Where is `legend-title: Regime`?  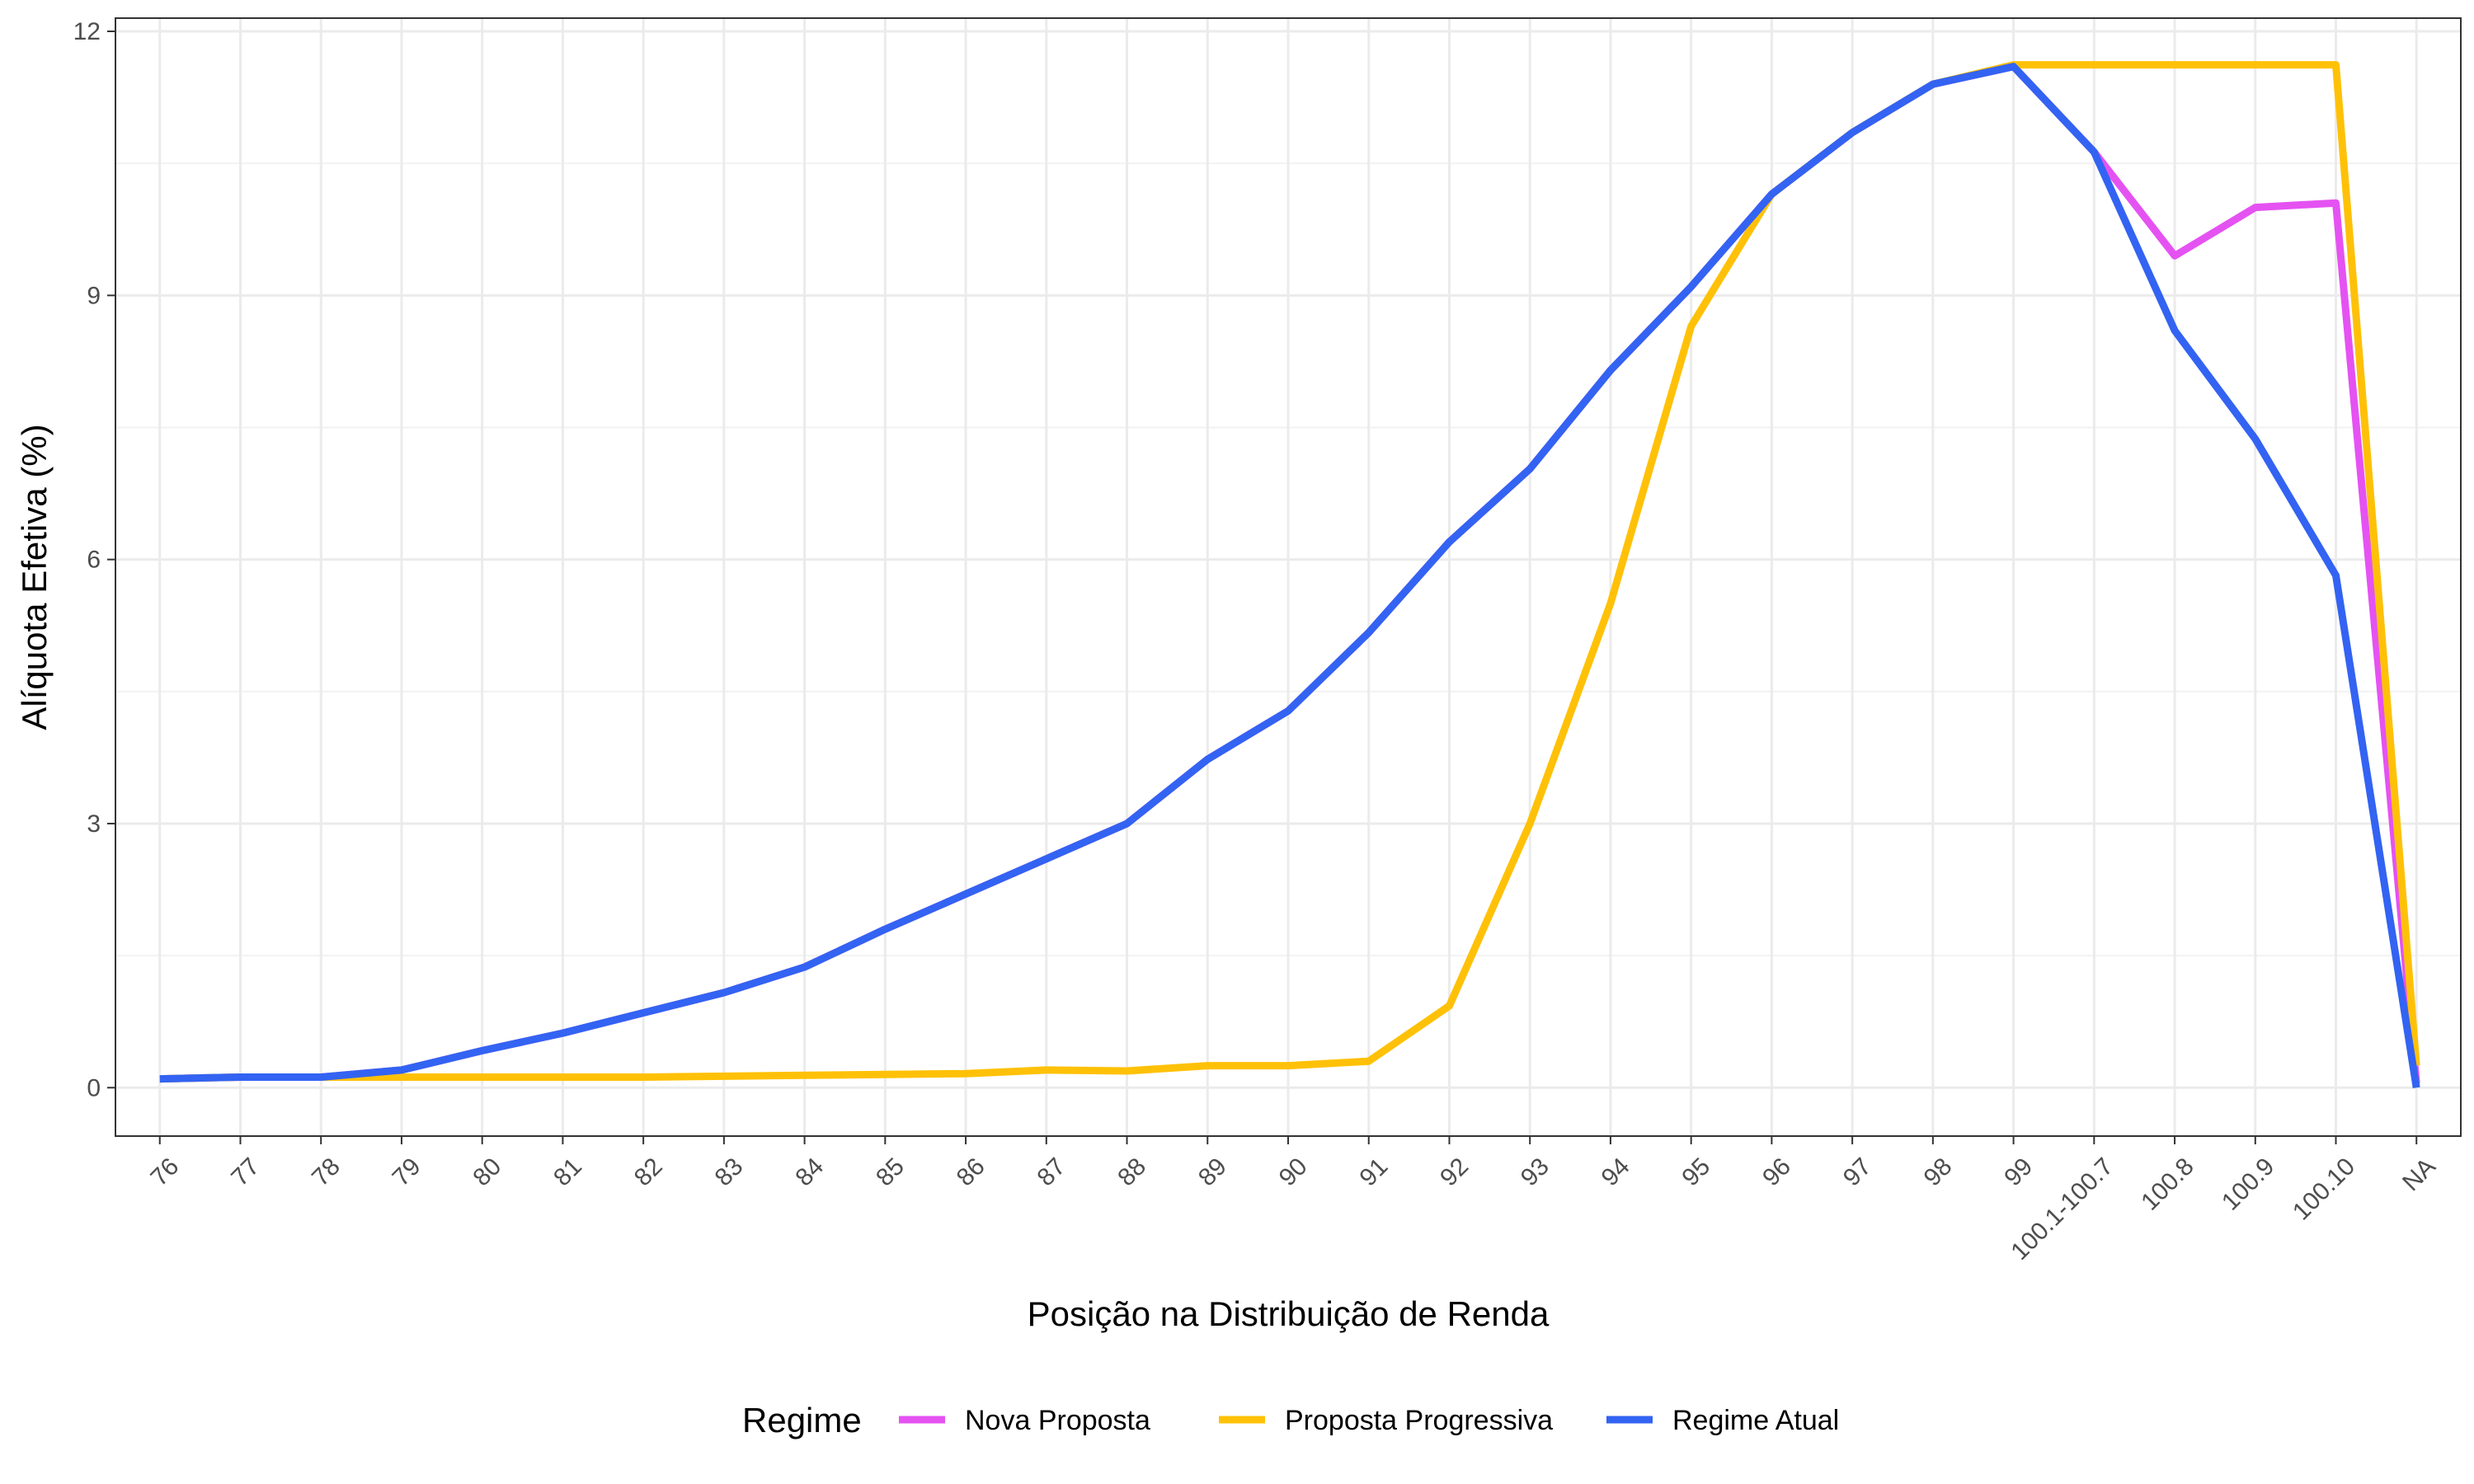 legend-title: Regime is located at coordinates (802, 1420).